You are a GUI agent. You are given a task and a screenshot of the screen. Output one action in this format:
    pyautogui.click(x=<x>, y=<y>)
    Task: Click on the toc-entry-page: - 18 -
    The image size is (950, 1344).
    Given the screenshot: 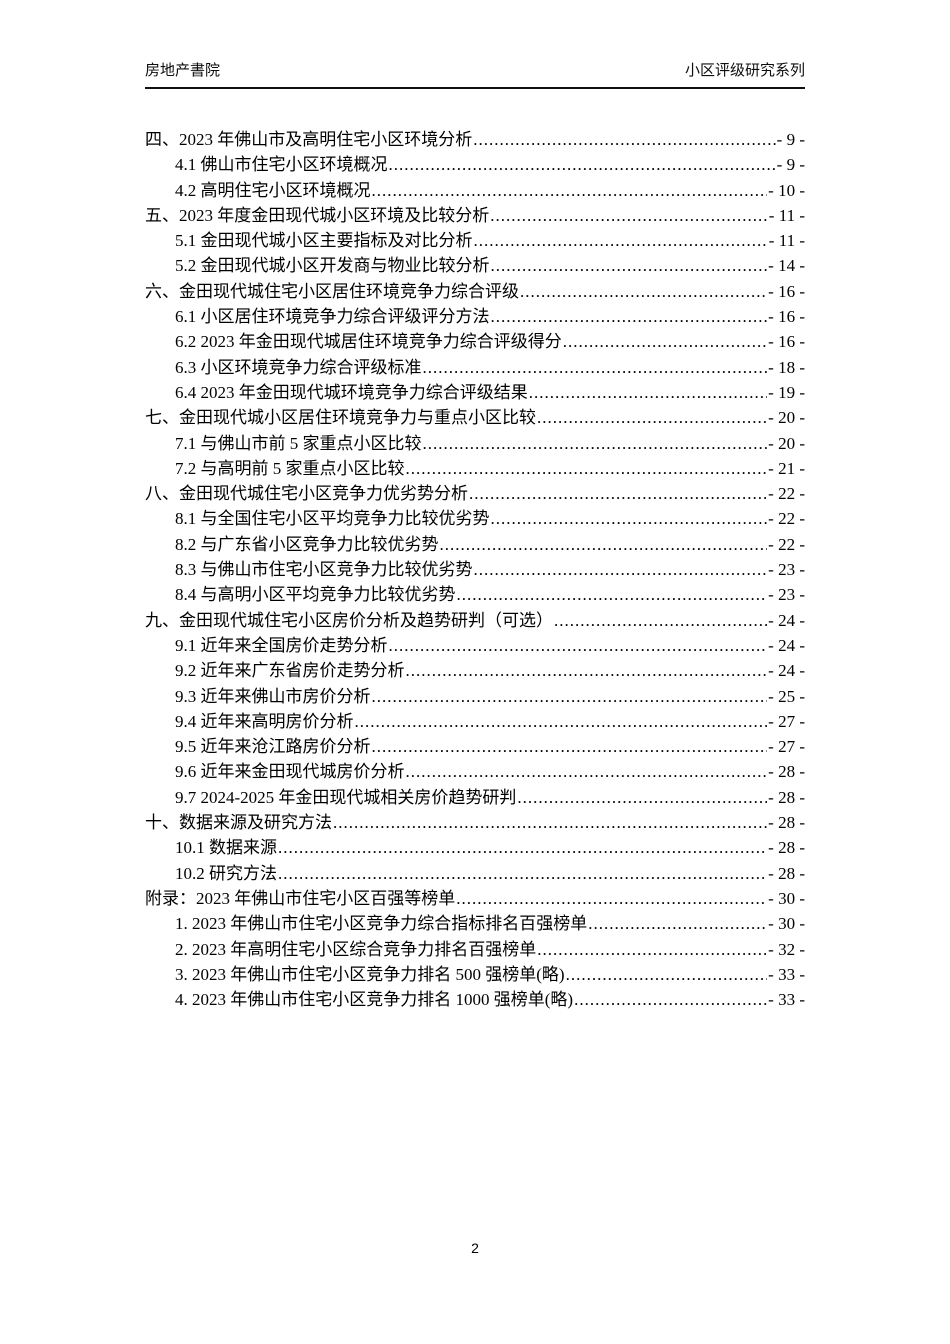 What is the action you would take?
    pyautogui.click(x=786, y=367)
    